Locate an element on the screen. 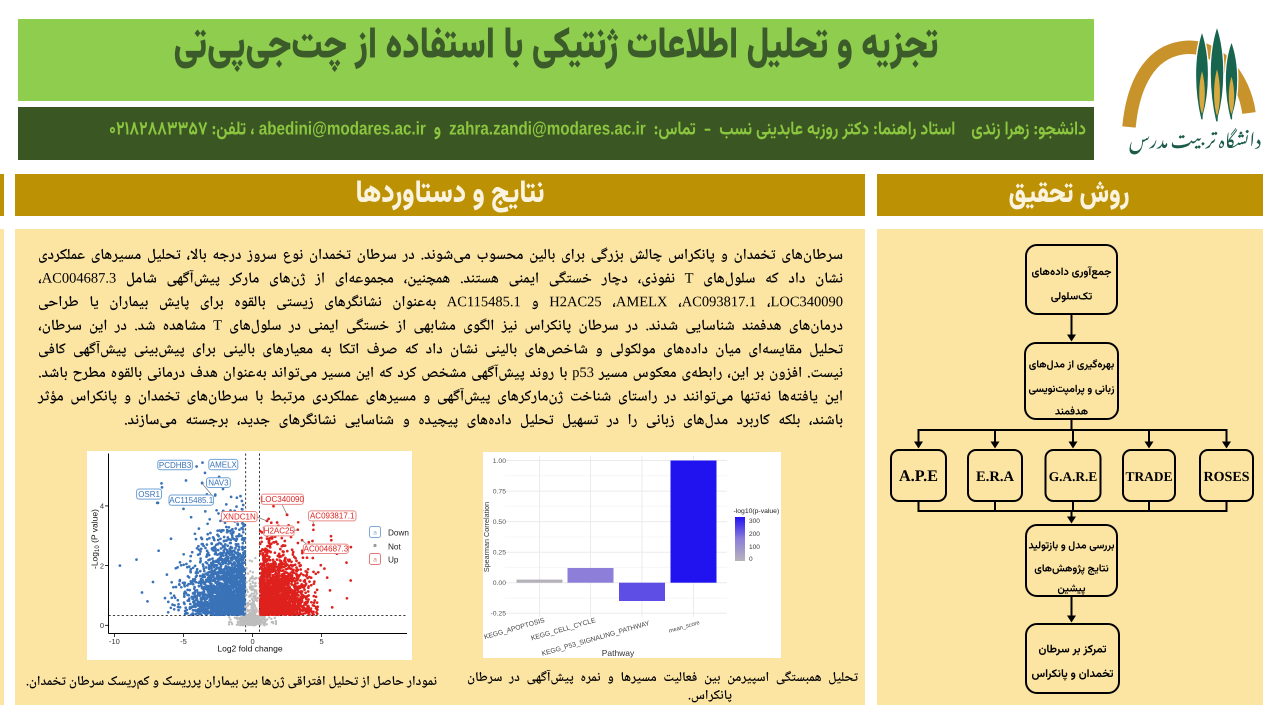  svg-text: H2AC25 is located at coordinates (279, 531).